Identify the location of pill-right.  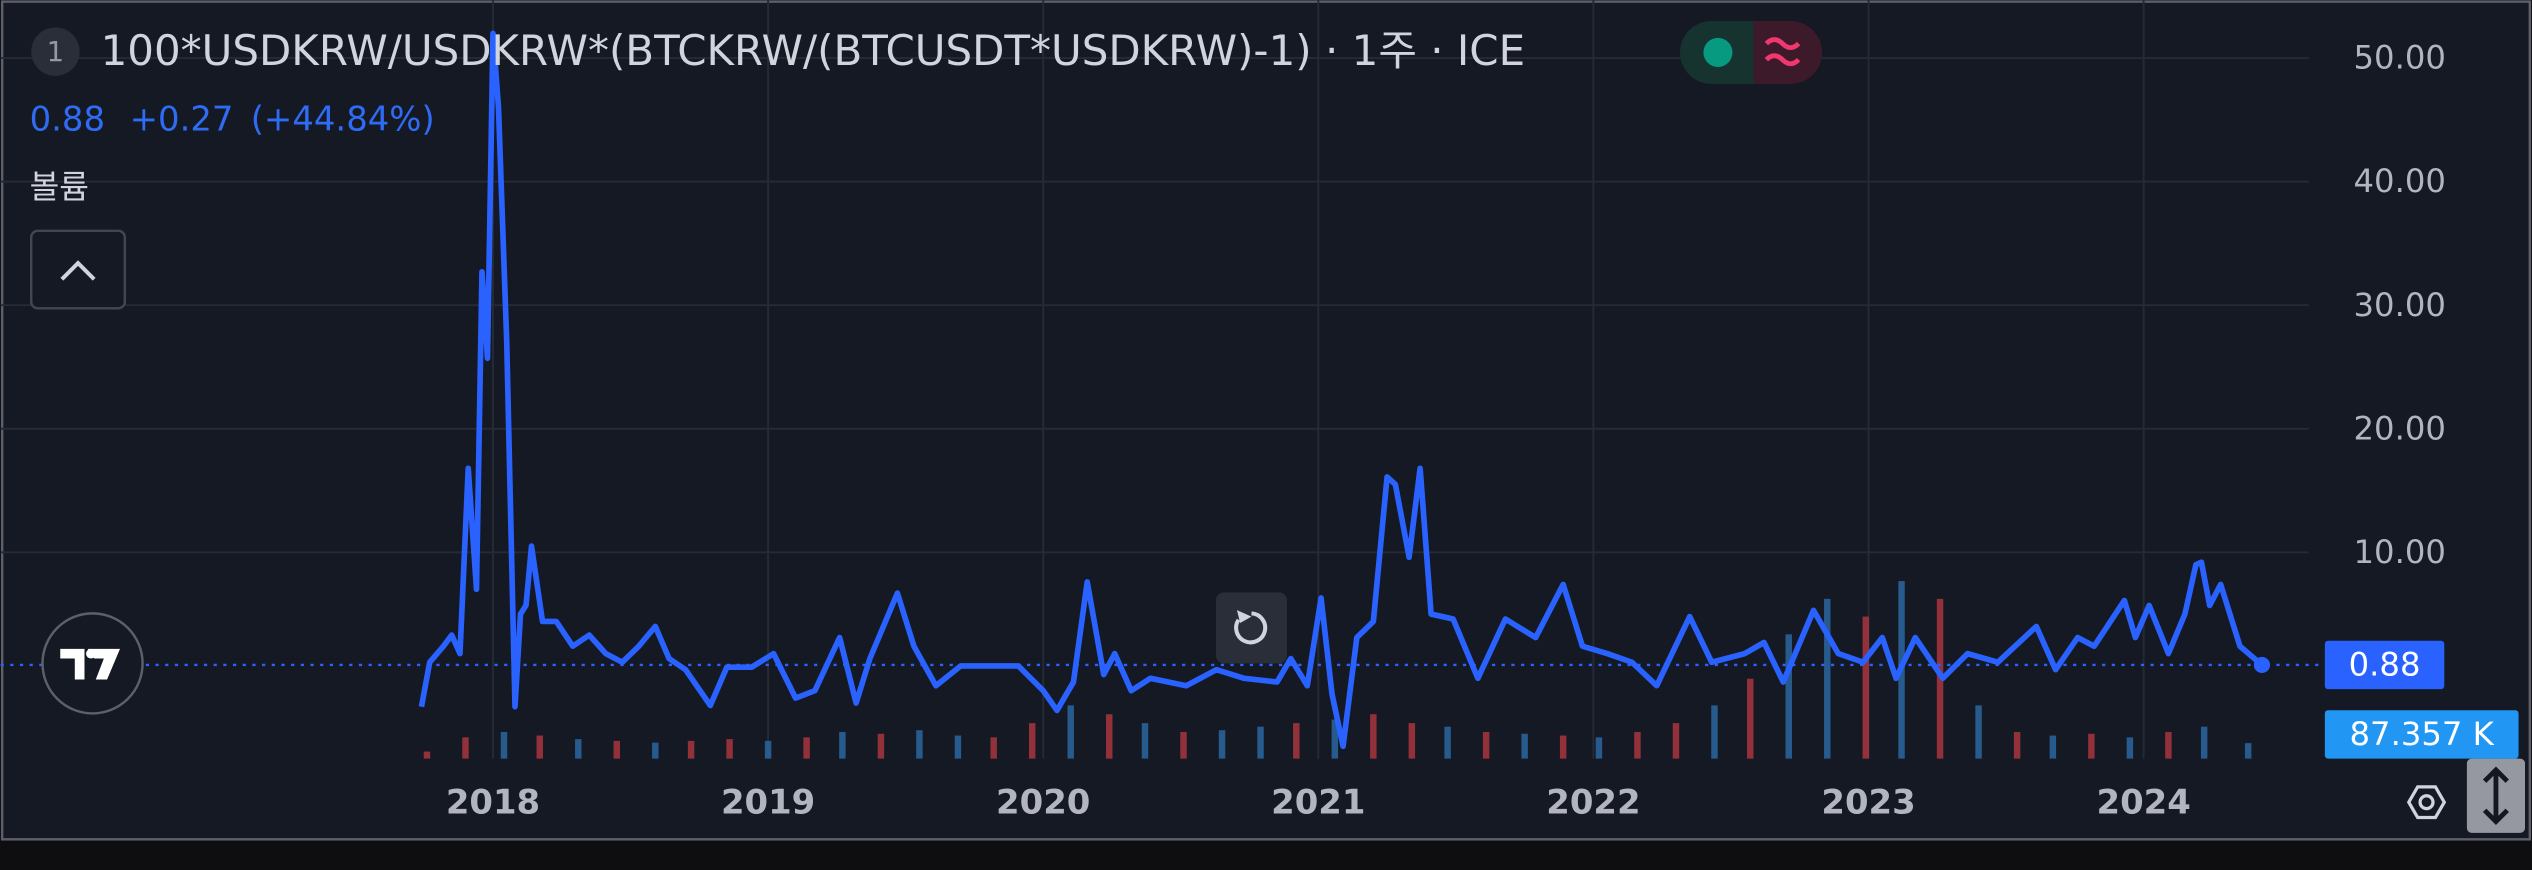
(1788, 52).